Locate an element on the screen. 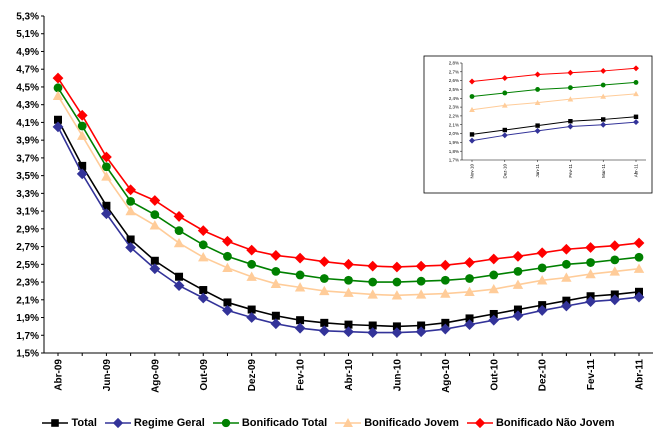 The width and height of the screenshot is (657, 432). inset-y-tick-label: 2,1% is located at coordinates (454, 124).